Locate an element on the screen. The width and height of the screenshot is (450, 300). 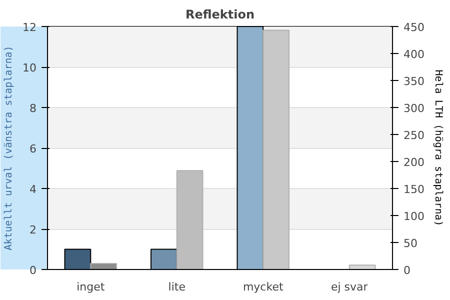
y2-tick-label: 400 is located at coordinates (414, 54).